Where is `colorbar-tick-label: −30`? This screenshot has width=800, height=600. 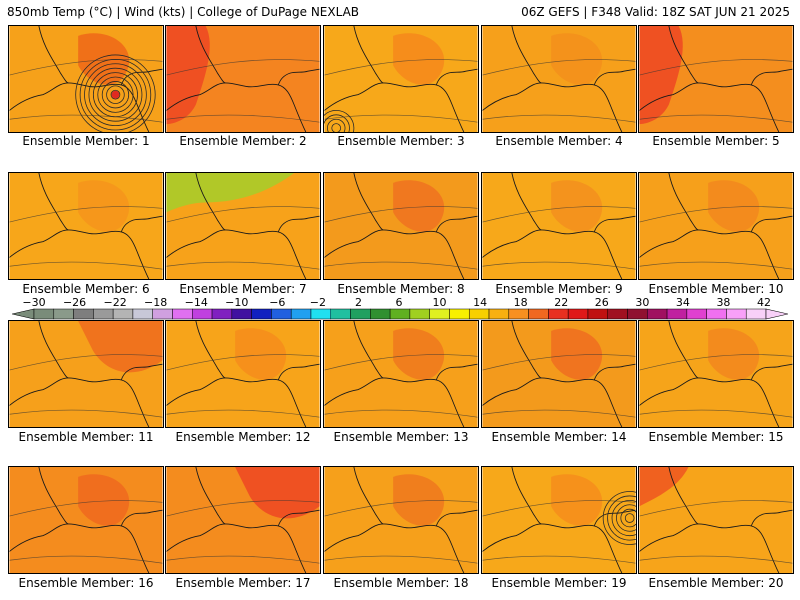
colorbar-tick-label: −30 is located at coordinates (33, 302).